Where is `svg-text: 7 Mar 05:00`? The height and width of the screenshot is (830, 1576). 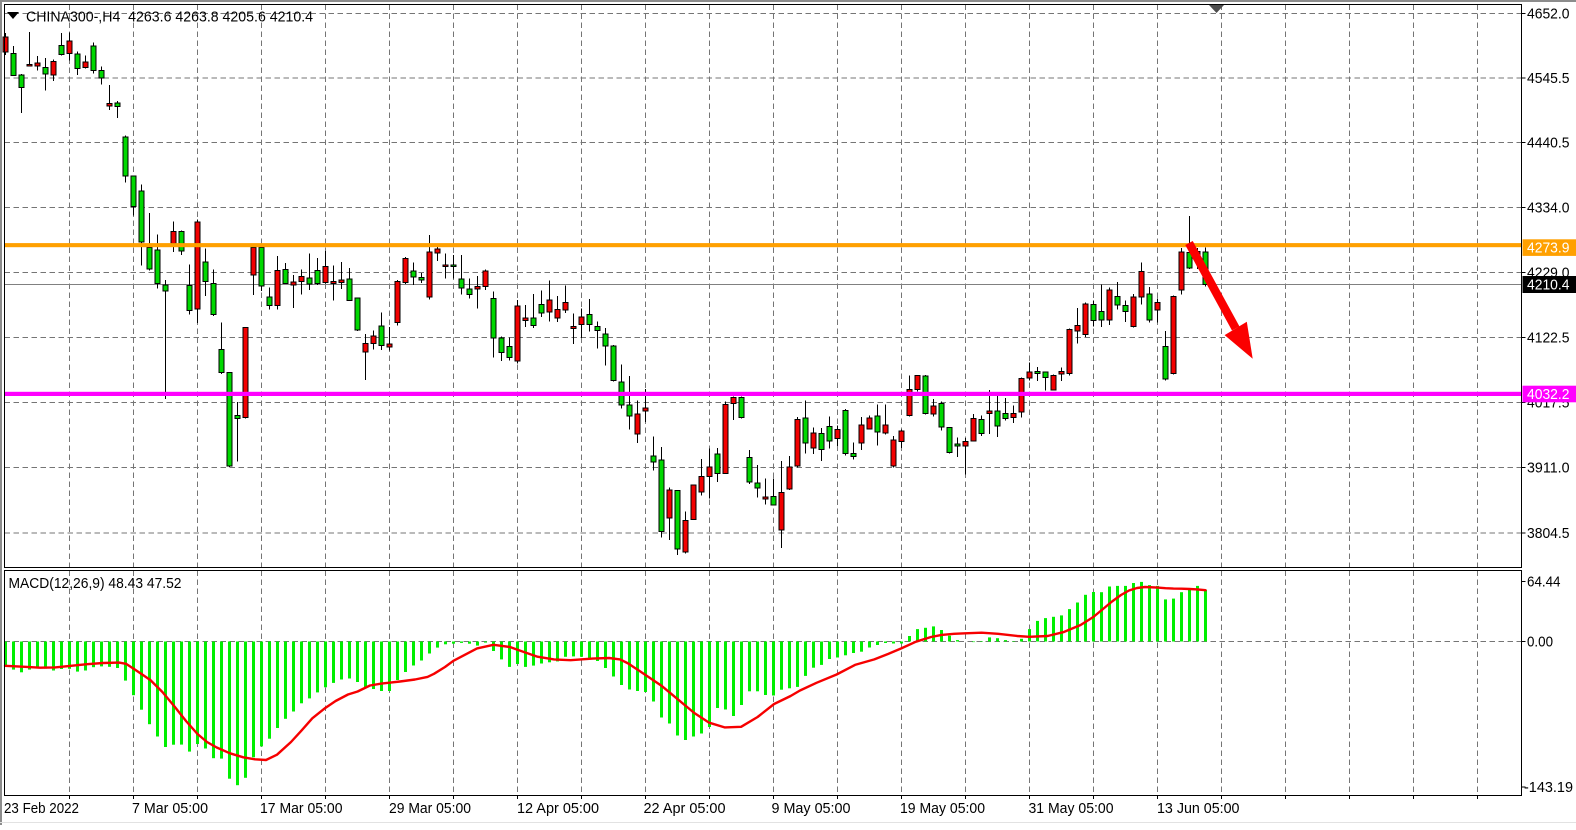
svg-text: 7 Mar 05:00 is located at coordinates (170, 808).